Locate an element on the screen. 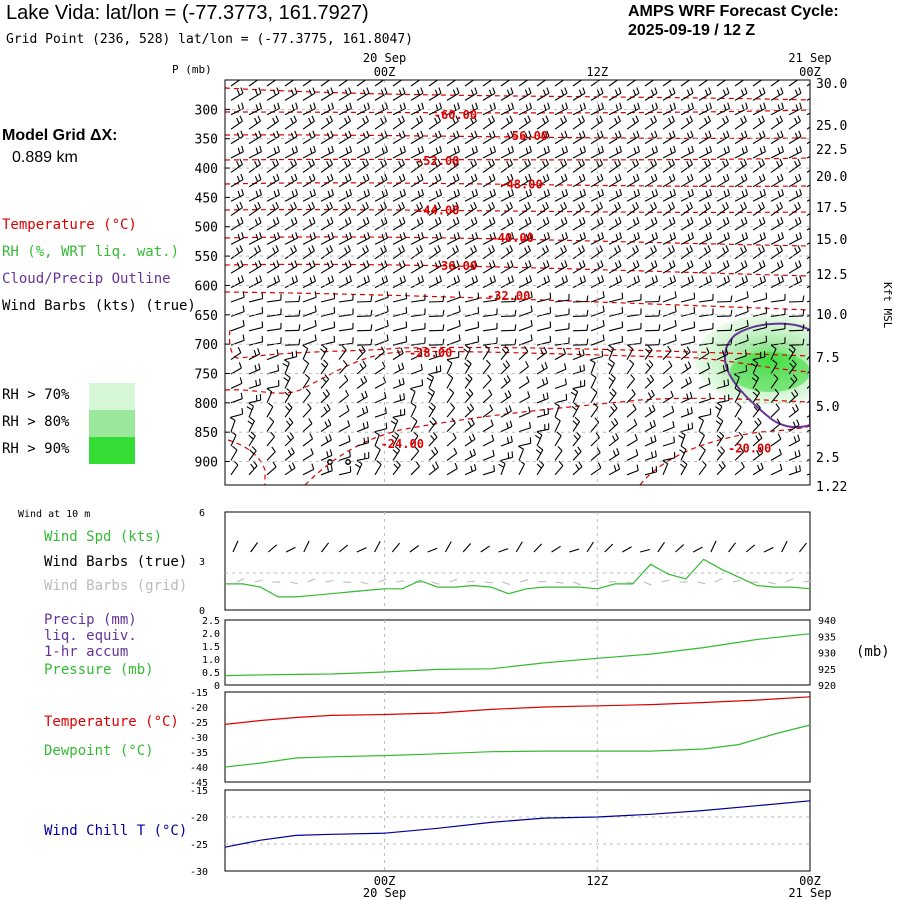 The image size is (900, 900). surface-wind-barb is located at coordinates (414, 549).